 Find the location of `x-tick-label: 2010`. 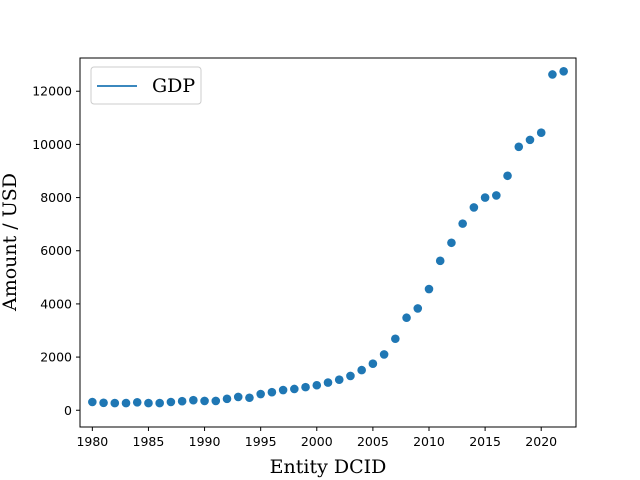

x-tick-label: 2010 is located at coordinates (429, 441).